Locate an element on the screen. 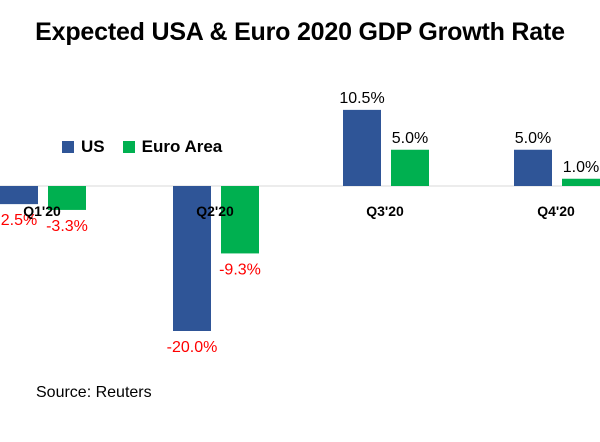 The width and height of the screenshot is (600, 442). legend-swatch-us is located at coordinates (68, 147).